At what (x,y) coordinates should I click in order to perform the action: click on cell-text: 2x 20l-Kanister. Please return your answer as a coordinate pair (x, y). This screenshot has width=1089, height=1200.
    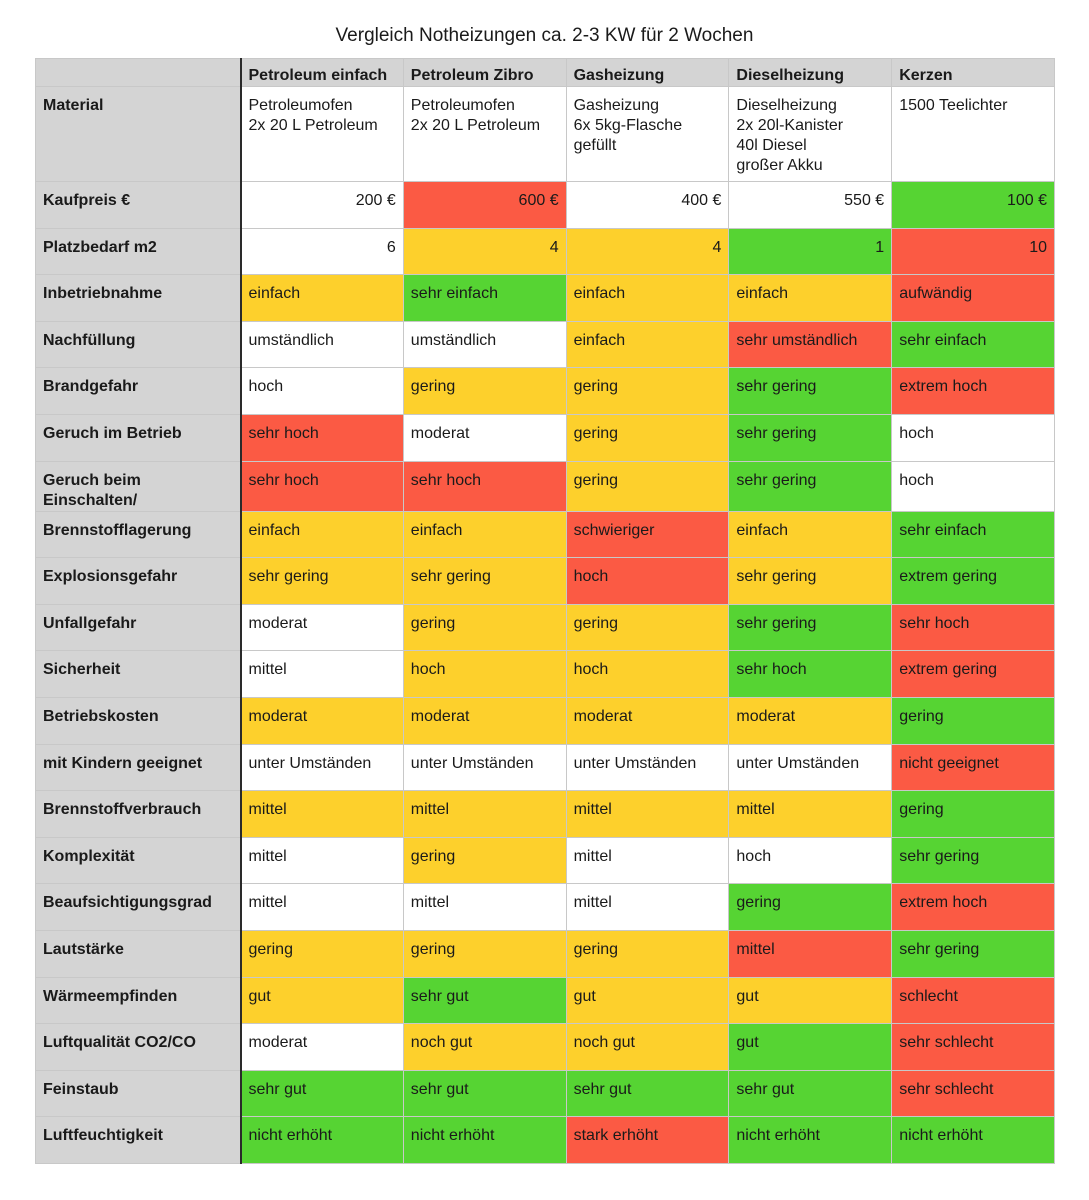
    Looking at the image, I should click on (790, 125).